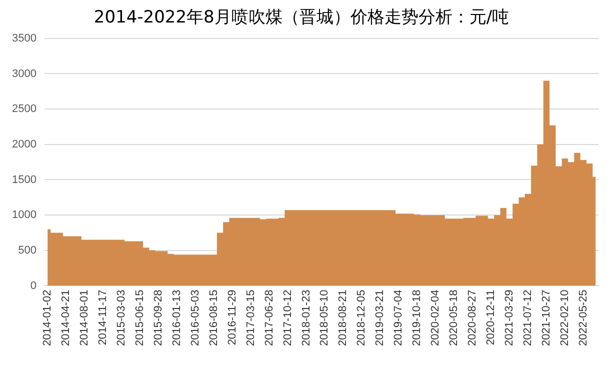  I want to click on x-tick-label: 2016-05-03, so click(195, 318).